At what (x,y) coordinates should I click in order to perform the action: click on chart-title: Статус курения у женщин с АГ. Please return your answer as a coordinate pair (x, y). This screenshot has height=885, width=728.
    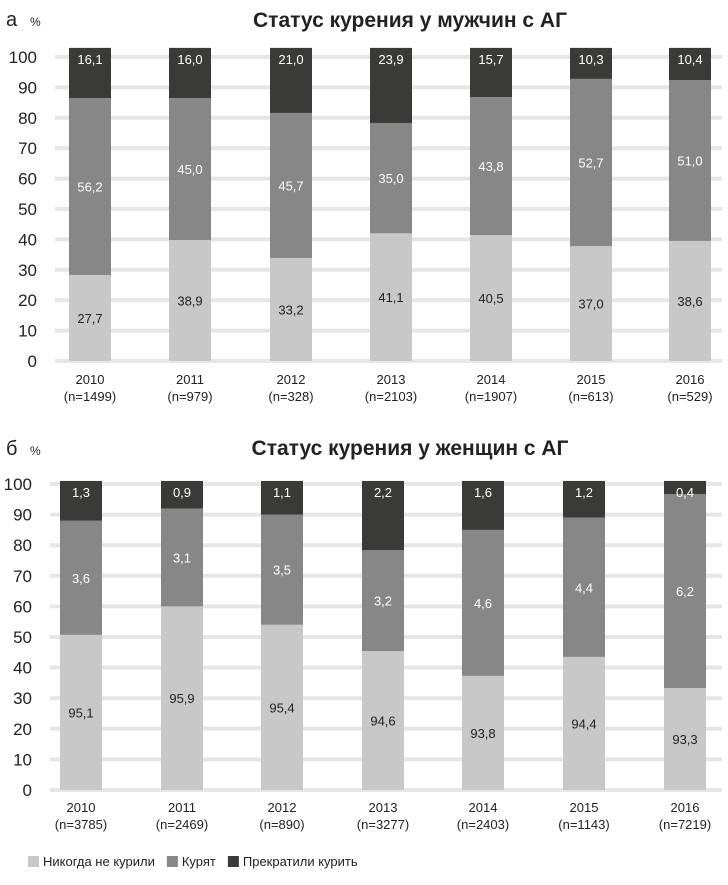
    Looking at the image, I should click on (410, 448).